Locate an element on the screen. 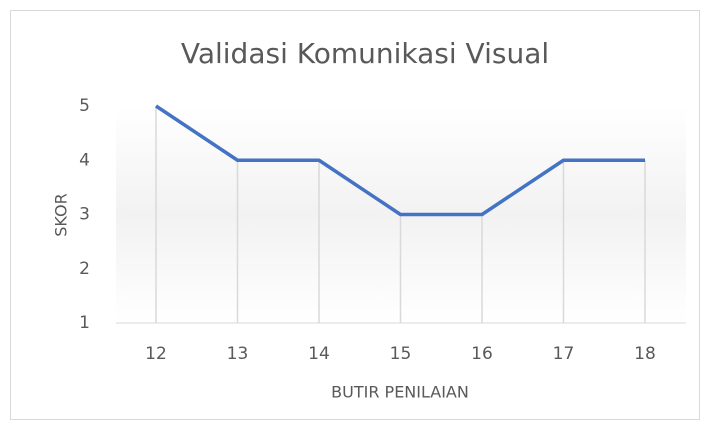 The height and width of the screenshot is (432, 711). y-tick-label: 5 is located at coordinates (84, 106).